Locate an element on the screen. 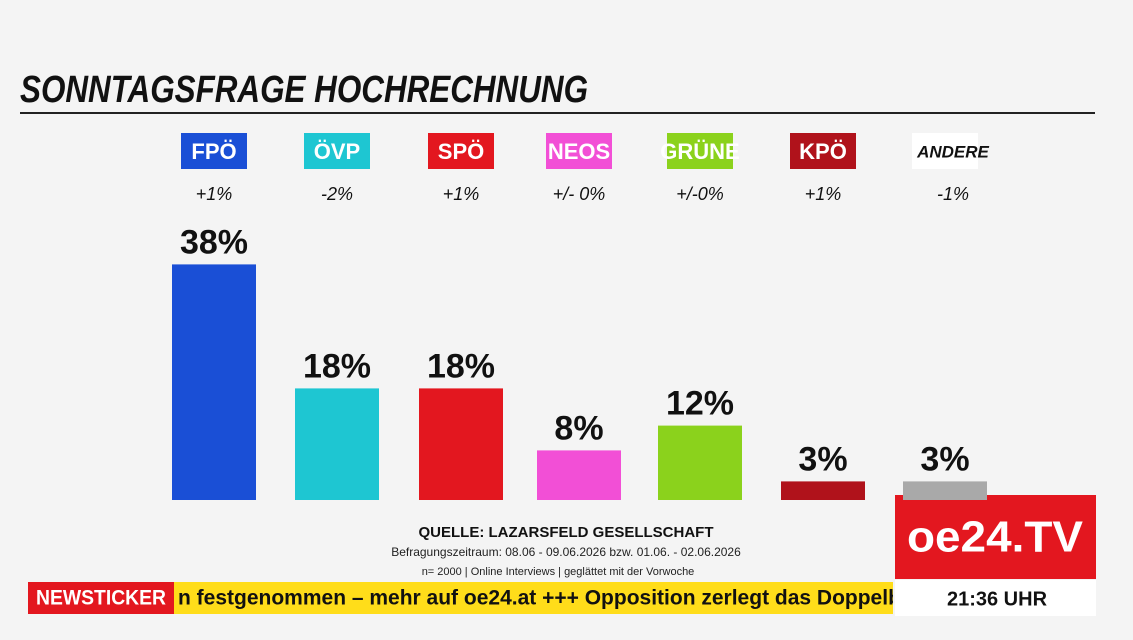  value-label: 12% is located at coordinates (700, 404).